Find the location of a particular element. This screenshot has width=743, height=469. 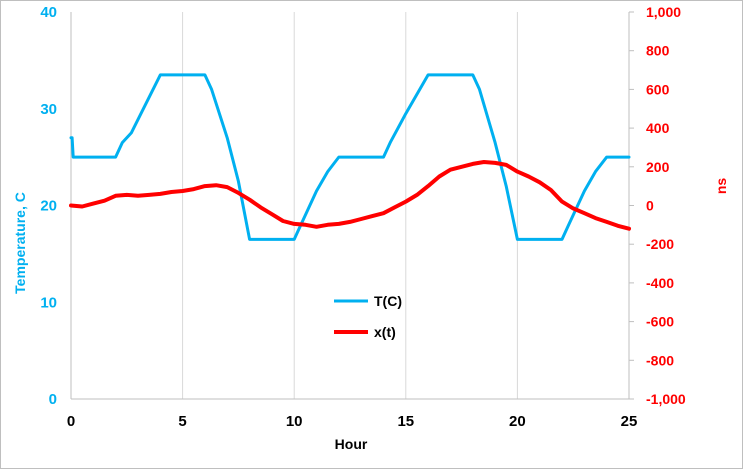

y-left-tick-label: 0 is located at coordinates (53, 399).